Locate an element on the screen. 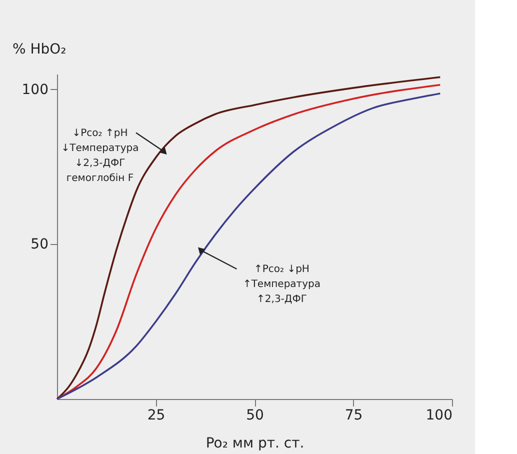 The width and height of the screenshot is (517, 454). x-axis-title: Po₂ мм рт. ст. is located at coordinates (255, 444).